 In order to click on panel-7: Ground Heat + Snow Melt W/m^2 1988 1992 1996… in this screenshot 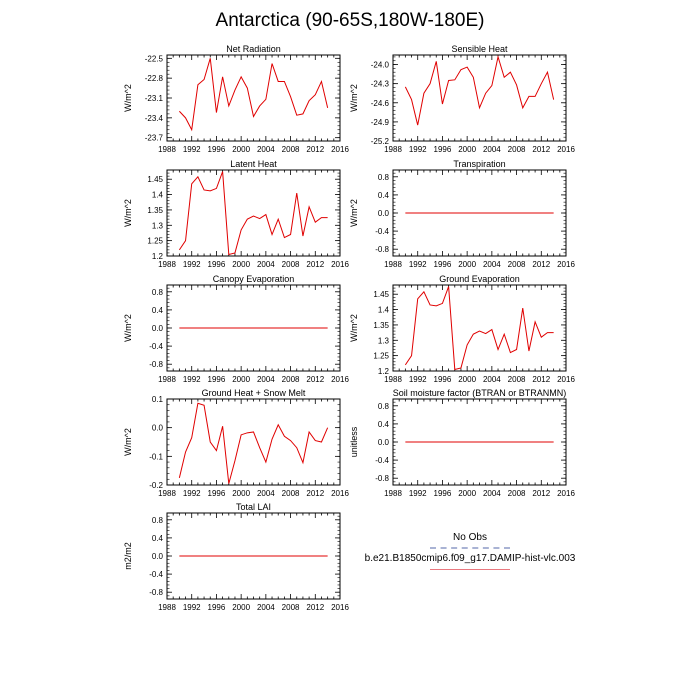, I will do `click(236, 443)`.